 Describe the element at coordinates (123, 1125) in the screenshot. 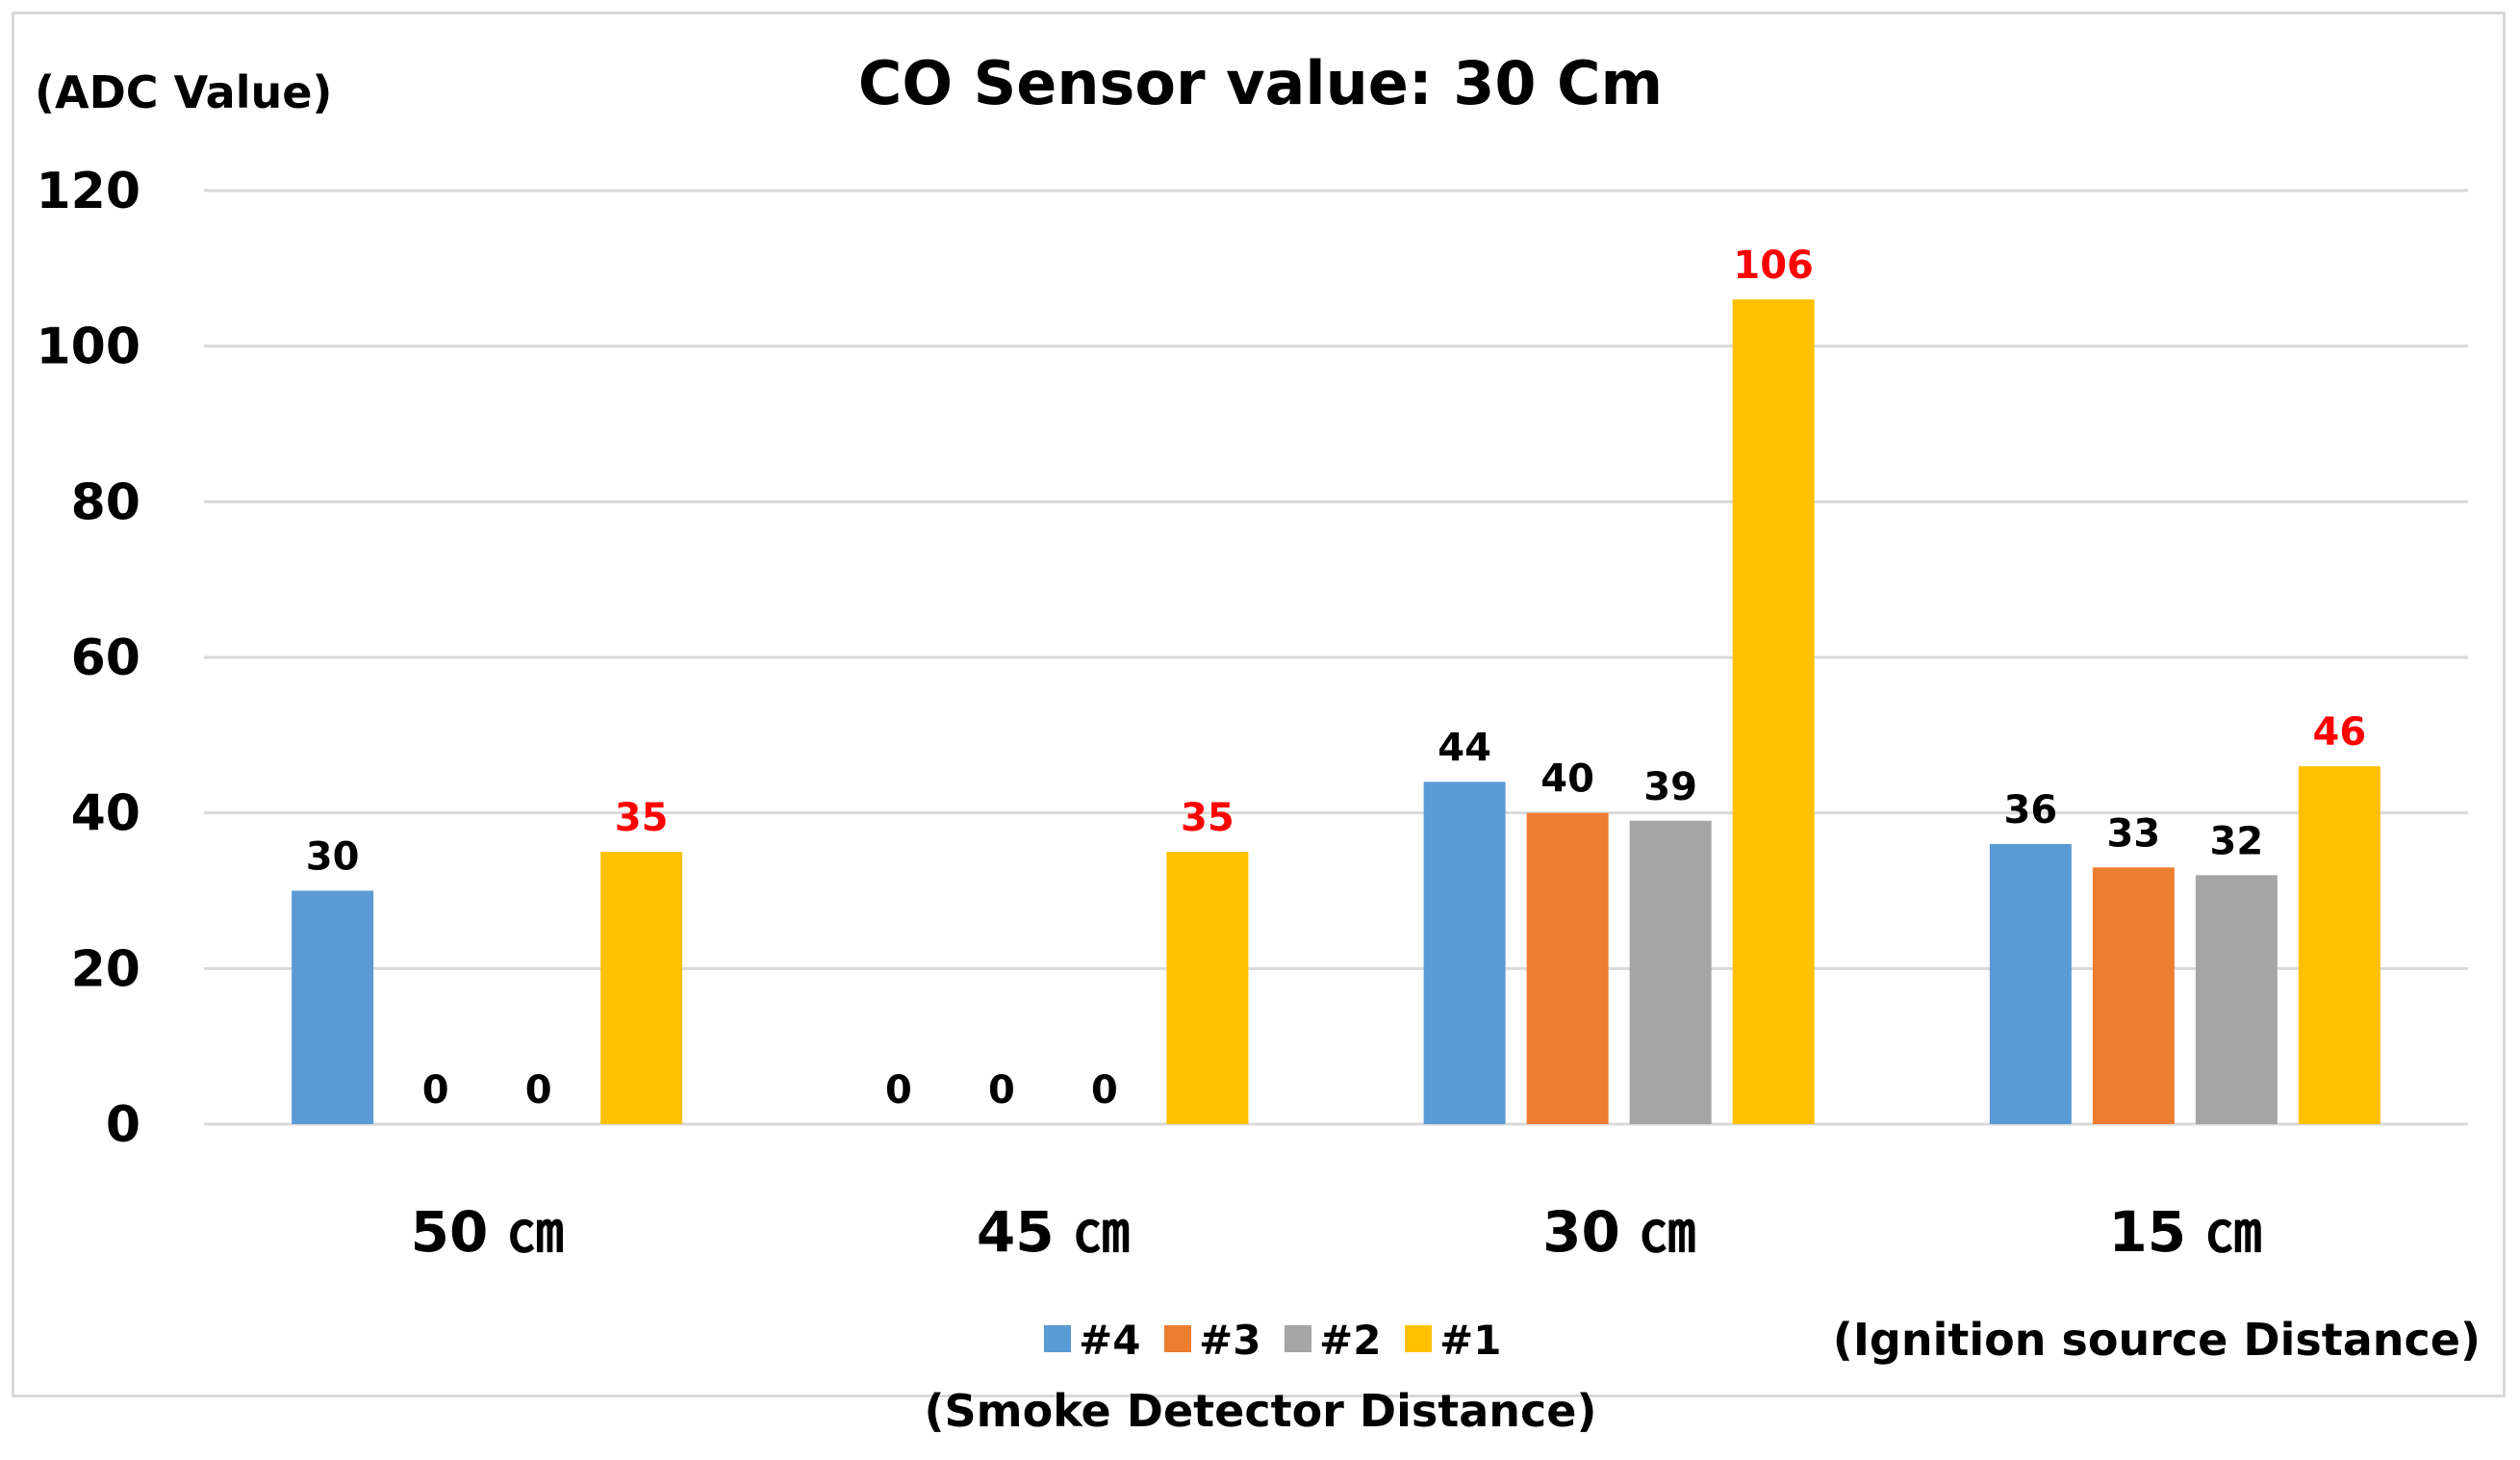

I see `y-tick-label: 0` at that location.